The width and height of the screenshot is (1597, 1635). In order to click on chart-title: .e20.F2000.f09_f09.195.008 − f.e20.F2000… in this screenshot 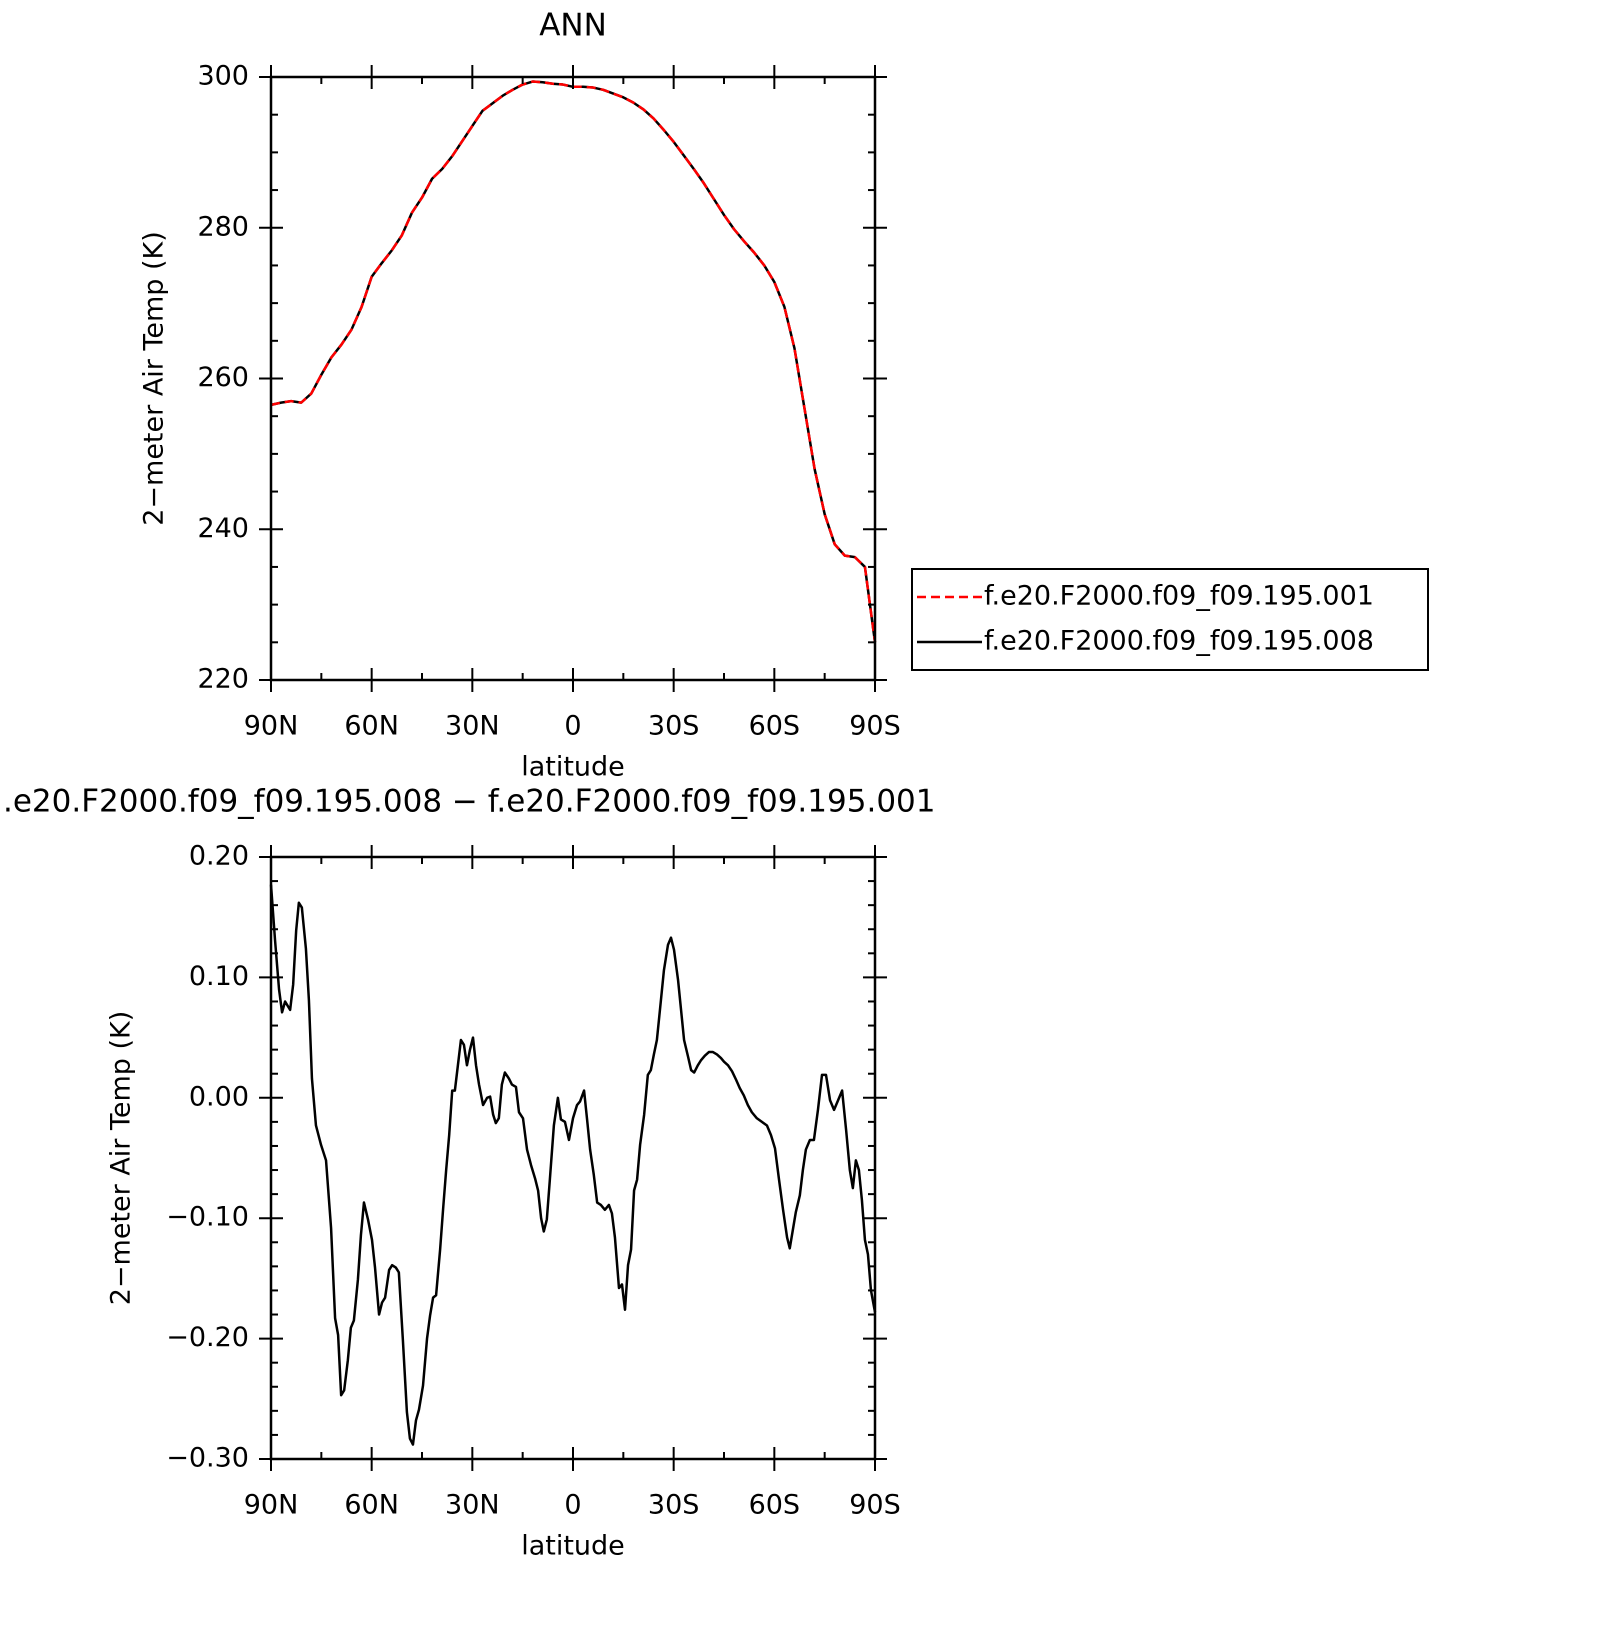, I will do `click(469, 802)`.